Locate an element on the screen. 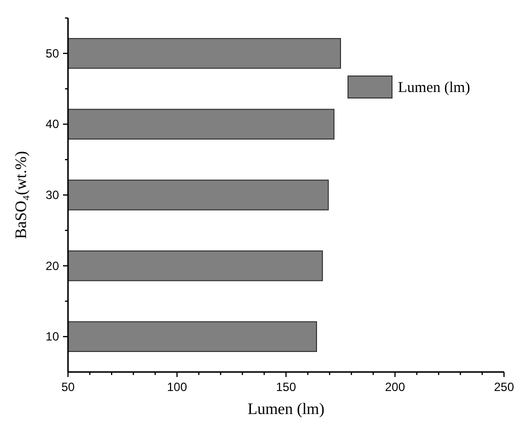 The height and width of the screenshot is (428, 517). y-tick-label: 30 is located at coordinates (53, 195).